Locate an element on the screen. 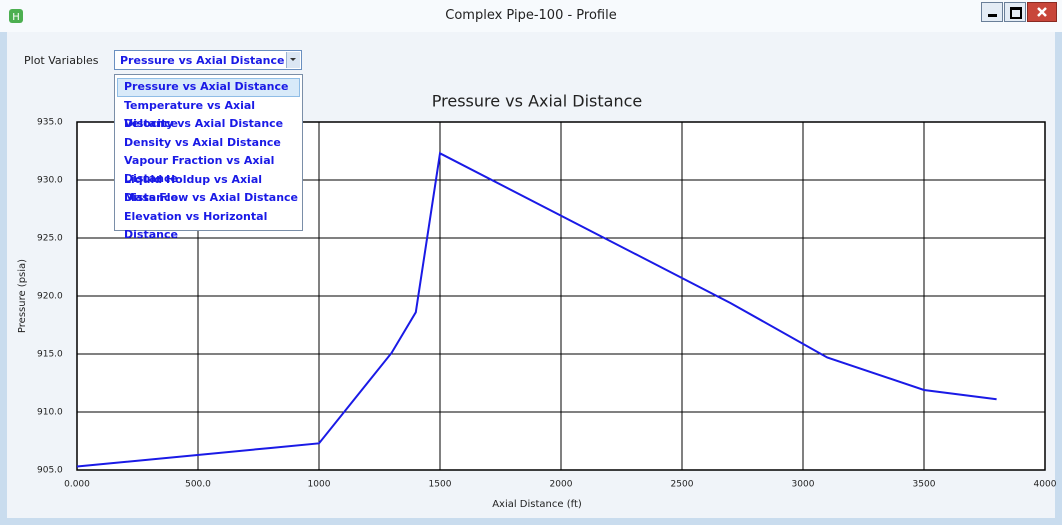  y-tick-label: 910.0 is located at coordinates (50, 413).